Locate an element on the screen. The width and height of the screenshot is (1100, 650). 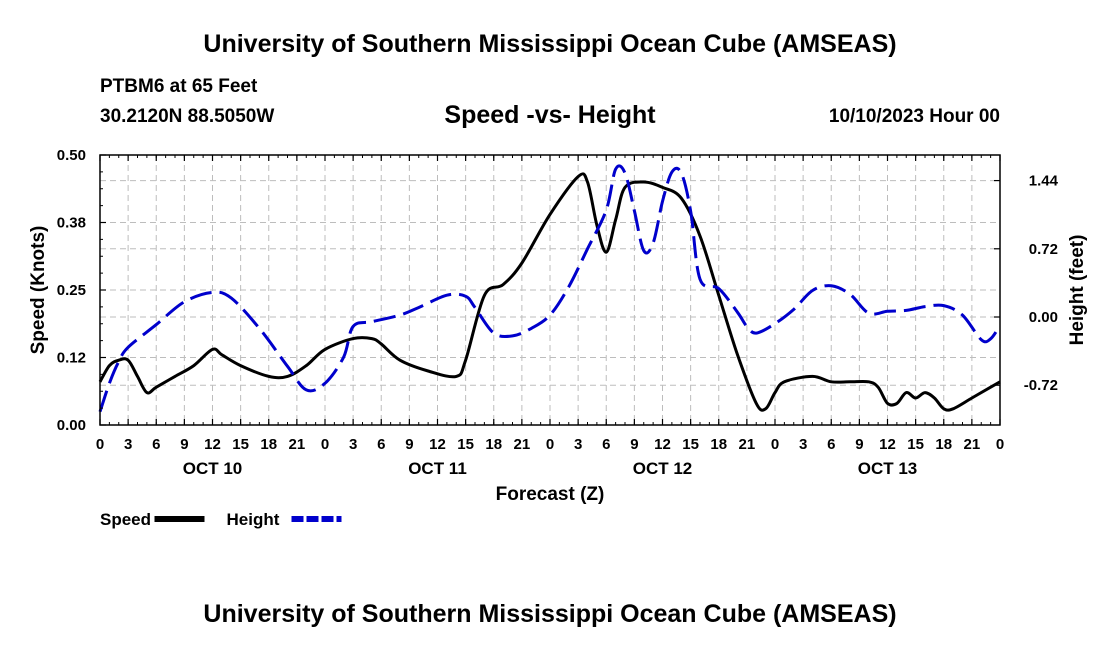
day-label: OCT 10 is located at coordinates (213, 468).